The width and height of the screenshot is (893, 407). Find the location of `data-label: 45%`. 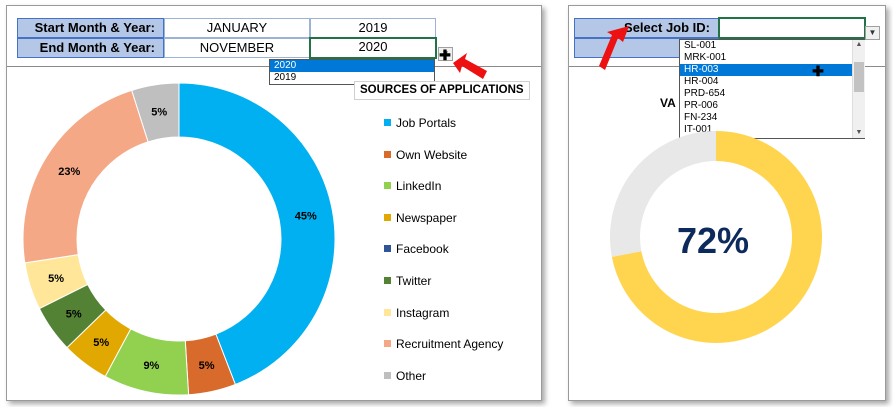

data-label: 45% is located at coordinates (306, 216).